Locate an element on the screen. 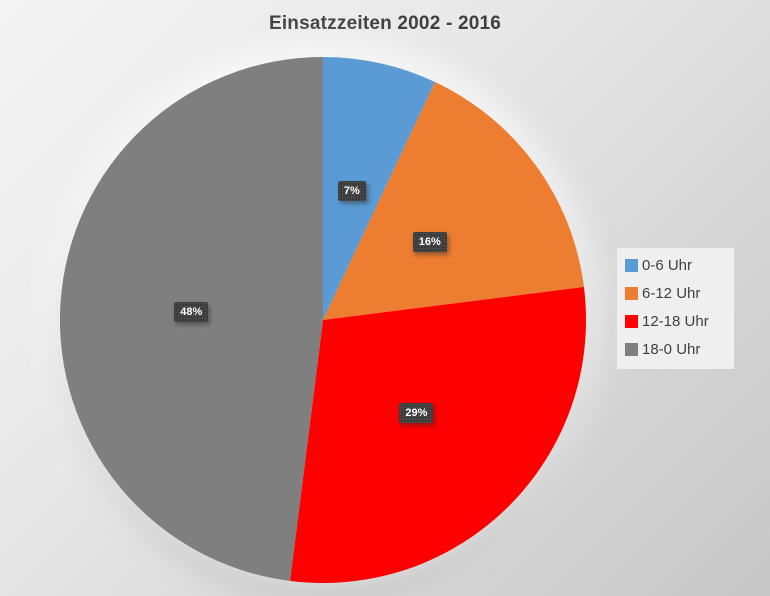 This screenshot has width=770, height=596. legend-item-1: 6-12 Uhr is located at coordinates (675, 293).